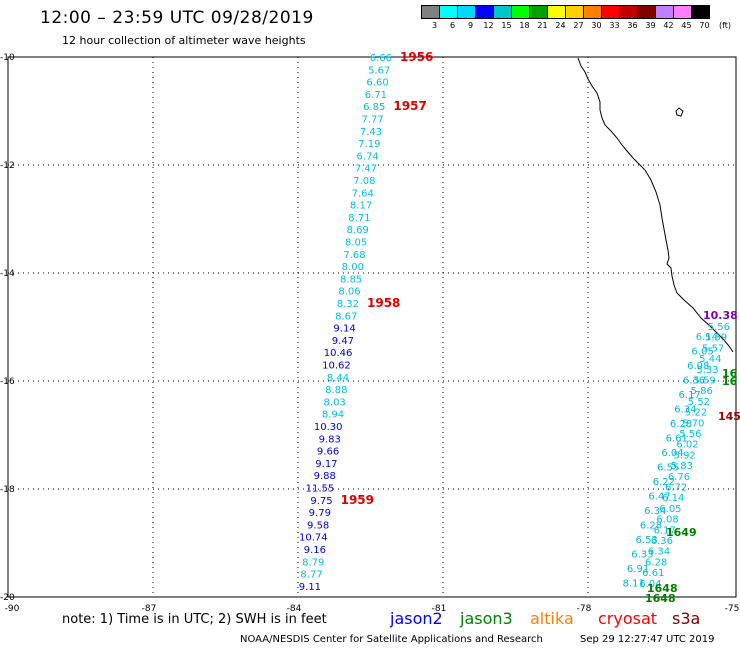 Image resolution: width=740 pixels, height=650 pixels. What do you see at coordinates (344, 329) in the screenshot?
I see `wave-height-value: 9.14` at bounding box center [344, 329].